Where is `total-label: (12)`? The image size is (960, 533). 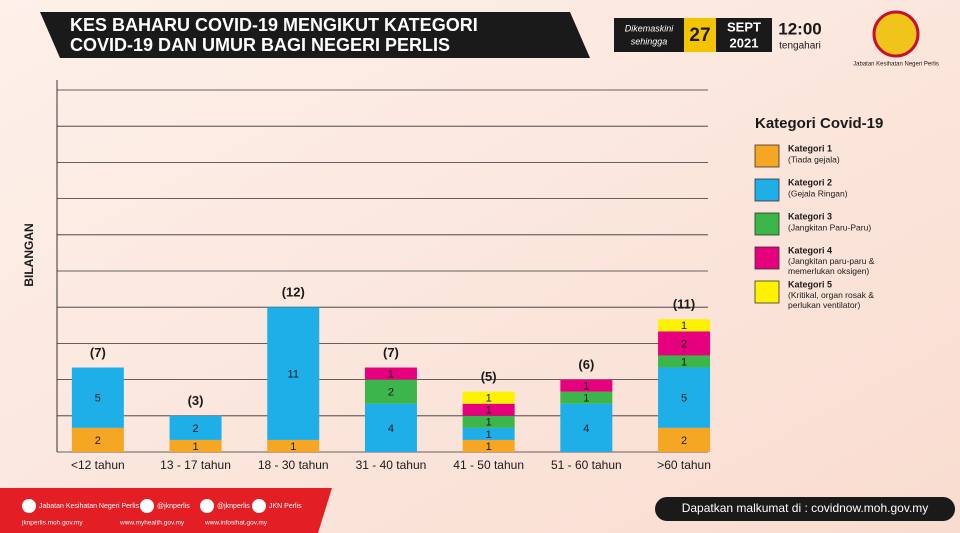
total-label: (12) is located at coordinates (293, 292).